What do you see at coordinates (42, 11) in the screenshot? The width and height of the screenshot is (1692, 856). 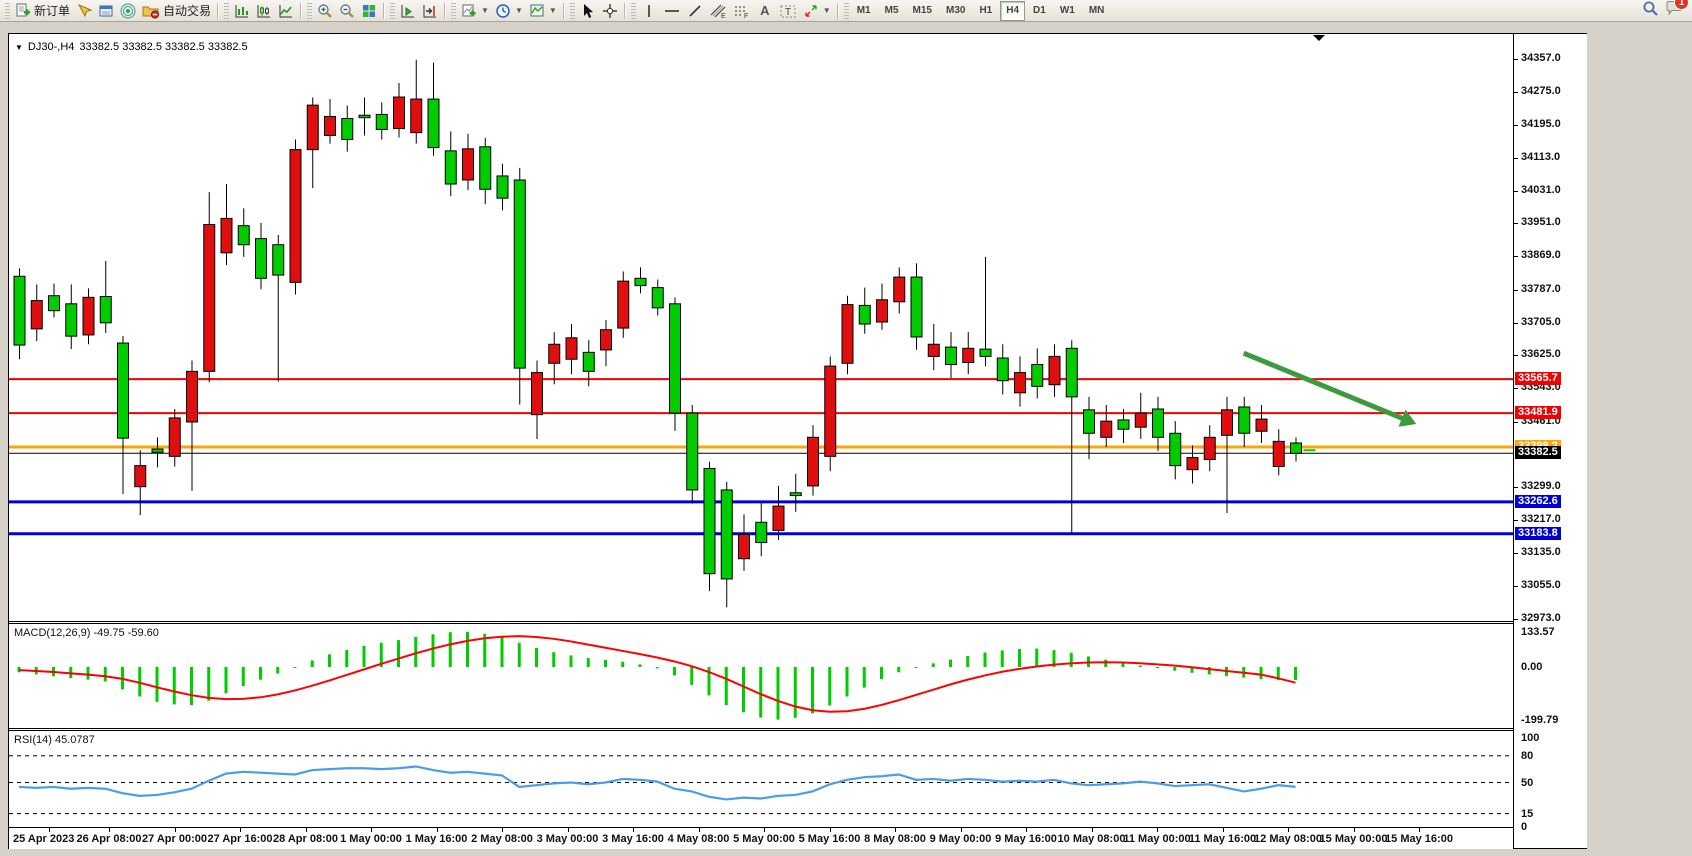 I see `new-order-button: 新订单` at bounding box center [42, 11].